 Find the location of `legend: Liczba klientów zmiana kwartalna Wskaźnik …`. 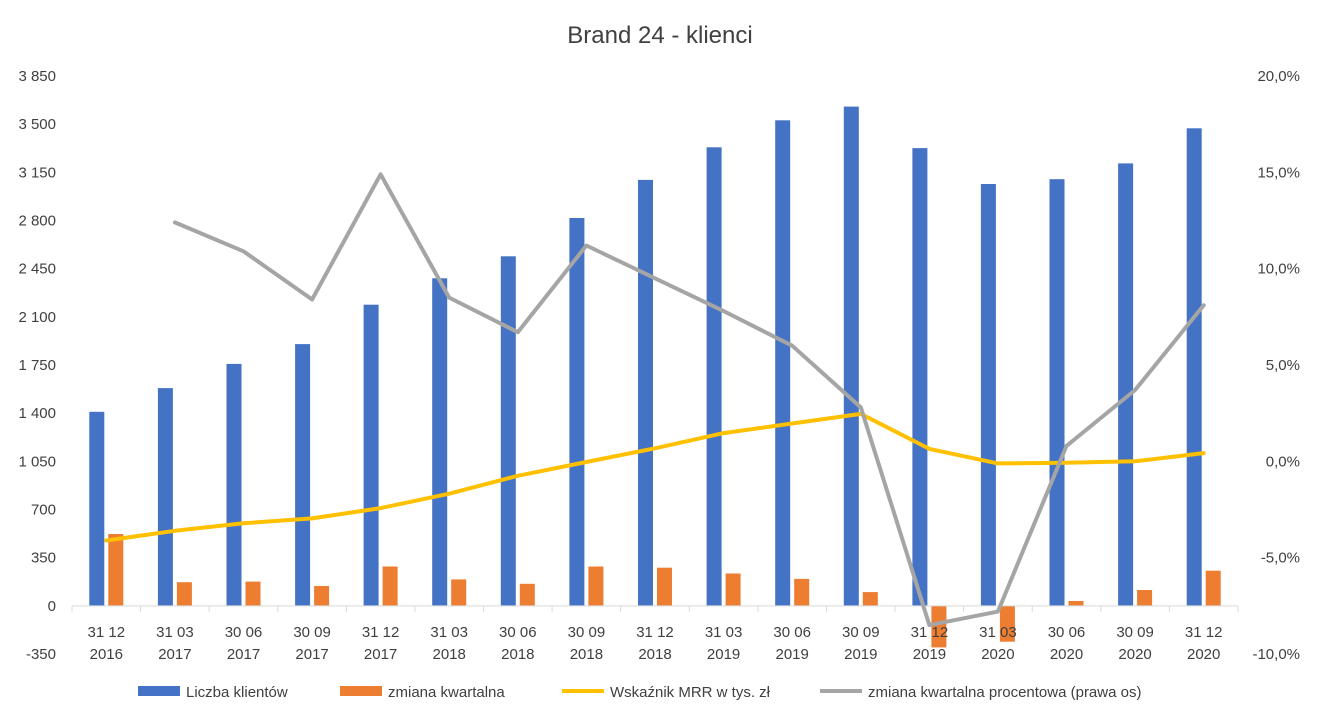

legend: Liczba klientów zmiana kwartalna Wskaźnik … is located at coordinates (639, 692).